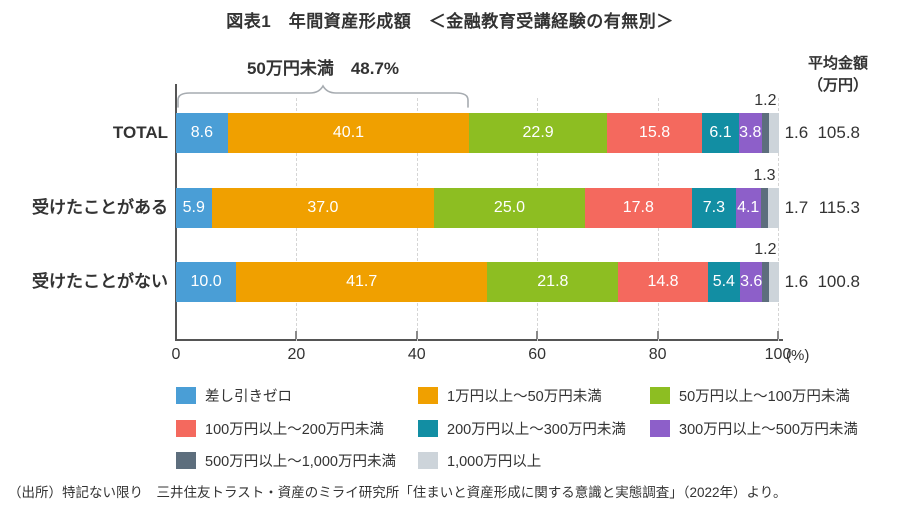  Describe the element at coordinates (300, 461) in the screenshot. I see `legend-label: 500万円以上～1,000万円未満` at that location.